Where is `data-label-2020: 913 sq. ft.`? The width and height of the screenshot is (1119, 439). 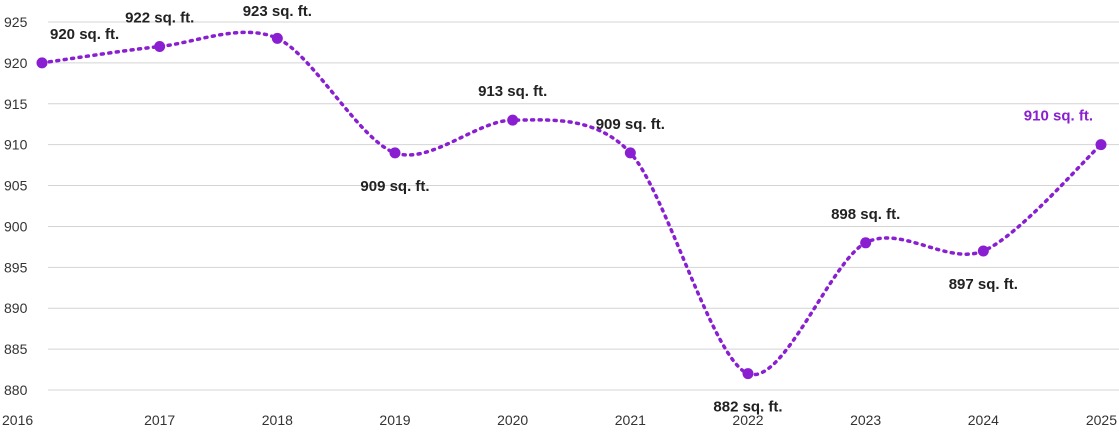 data-label-2020: 913 sq. ft. is located at coordinates (512, 91).